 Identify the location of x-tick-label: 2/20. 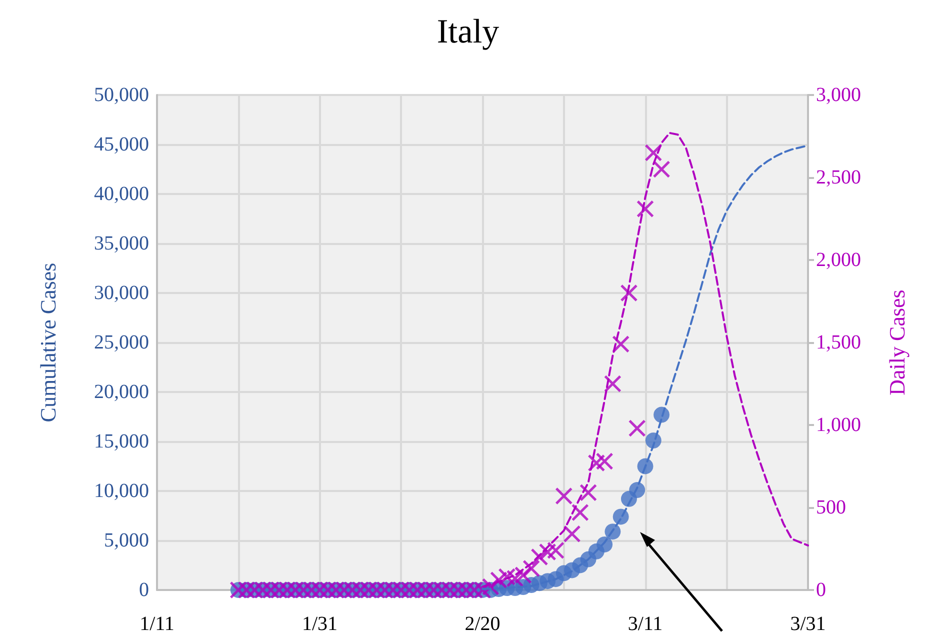
(482, 624).